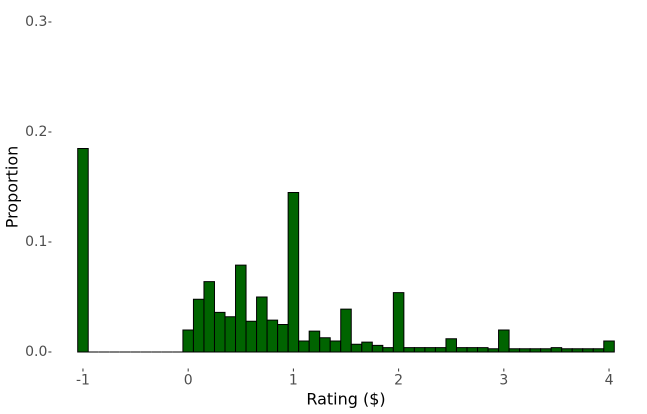  Describe the element at coordinates (36, 352) in the screenshot. I see `y-tick-label: 0.0` at that location.